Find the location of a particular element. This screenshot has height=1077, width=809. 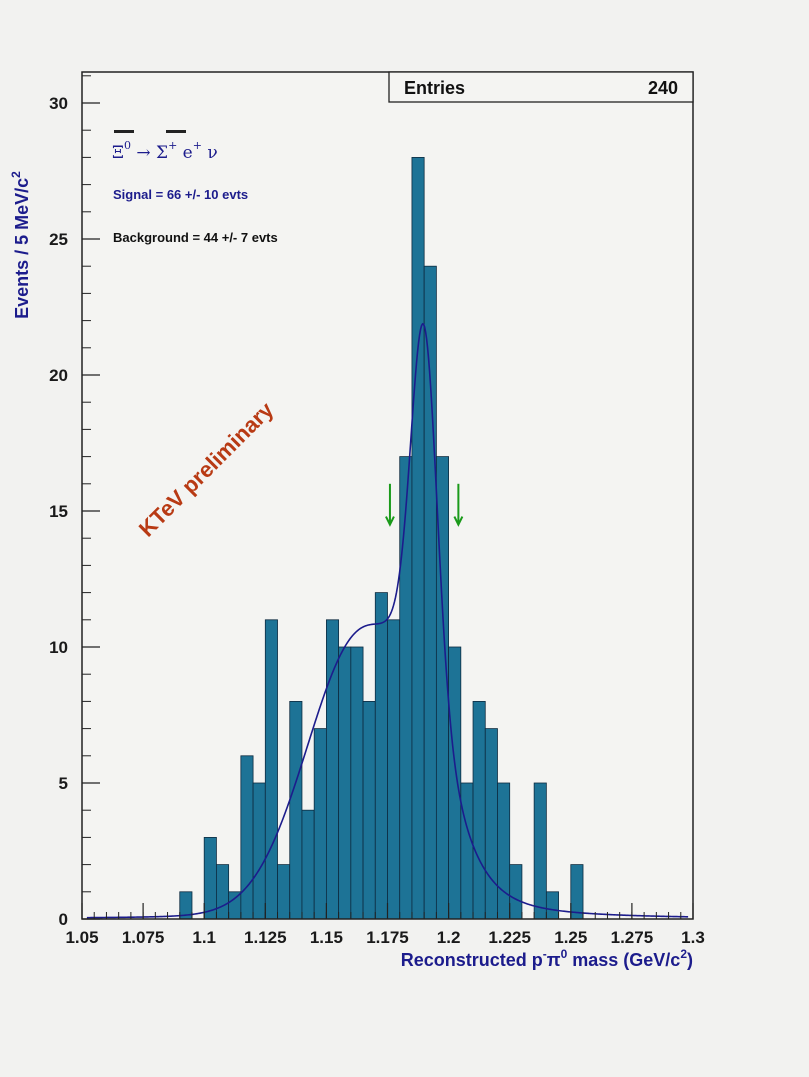

decay-sigma-charge: + is located at coordinates (172, 145).